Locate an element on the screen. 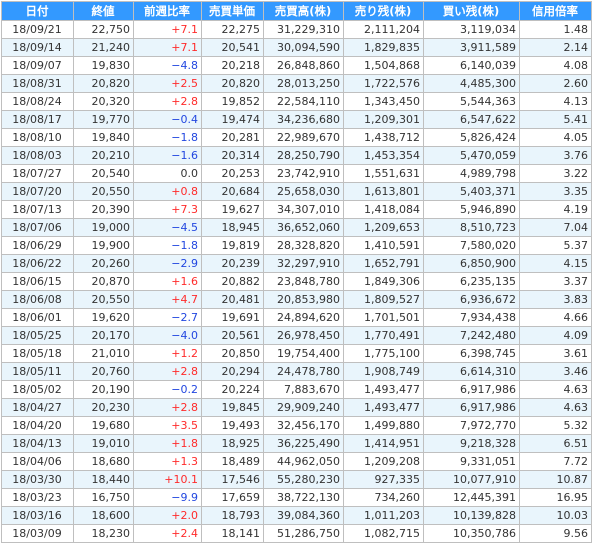 This screenshot has width=600, height=543. cell-buy: 10,350,786 is located at coordinates (471, 533).